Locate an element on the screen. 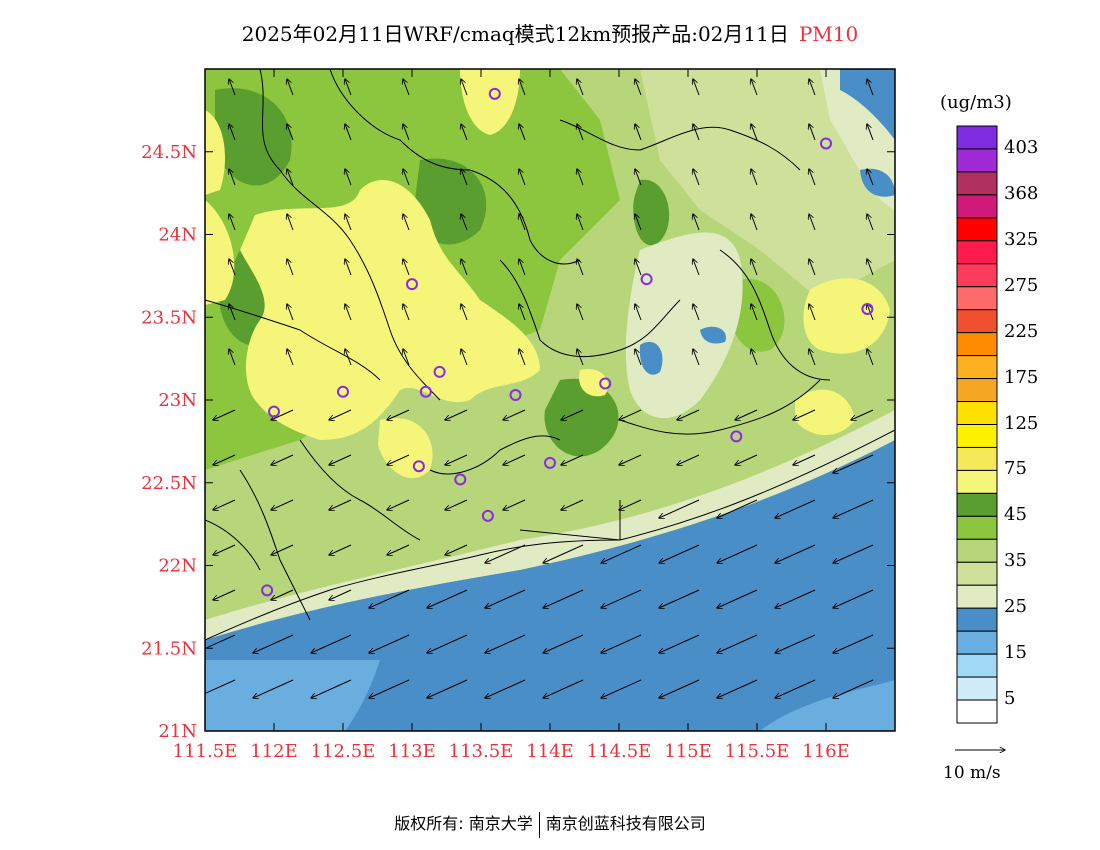 This screenshot has width=1100, height=850. x-tick-label: 113E is located at coordinates (412, 751).